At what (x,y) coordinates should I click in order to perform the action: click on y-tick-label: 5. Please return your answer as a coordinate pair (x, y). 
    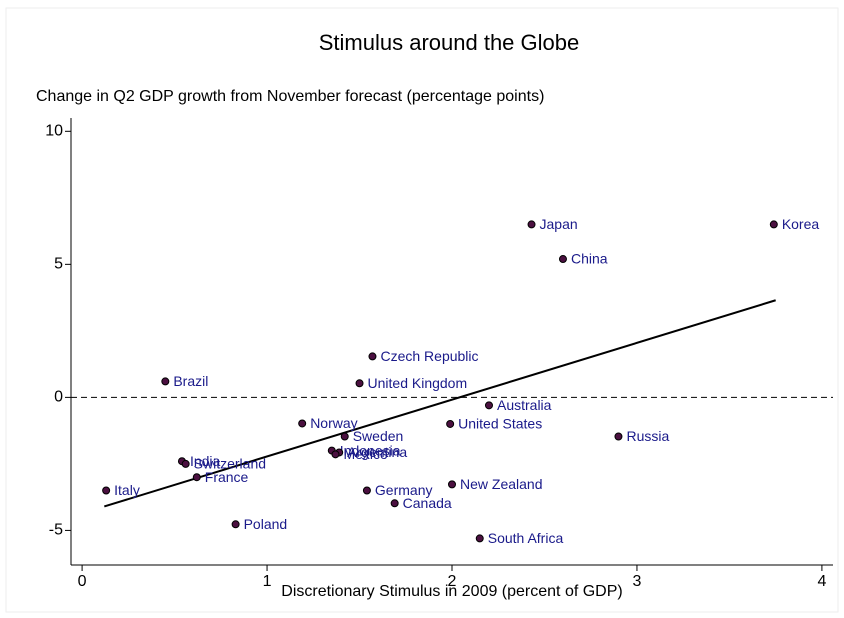
    Looking at the image, I should click on (58, 264).